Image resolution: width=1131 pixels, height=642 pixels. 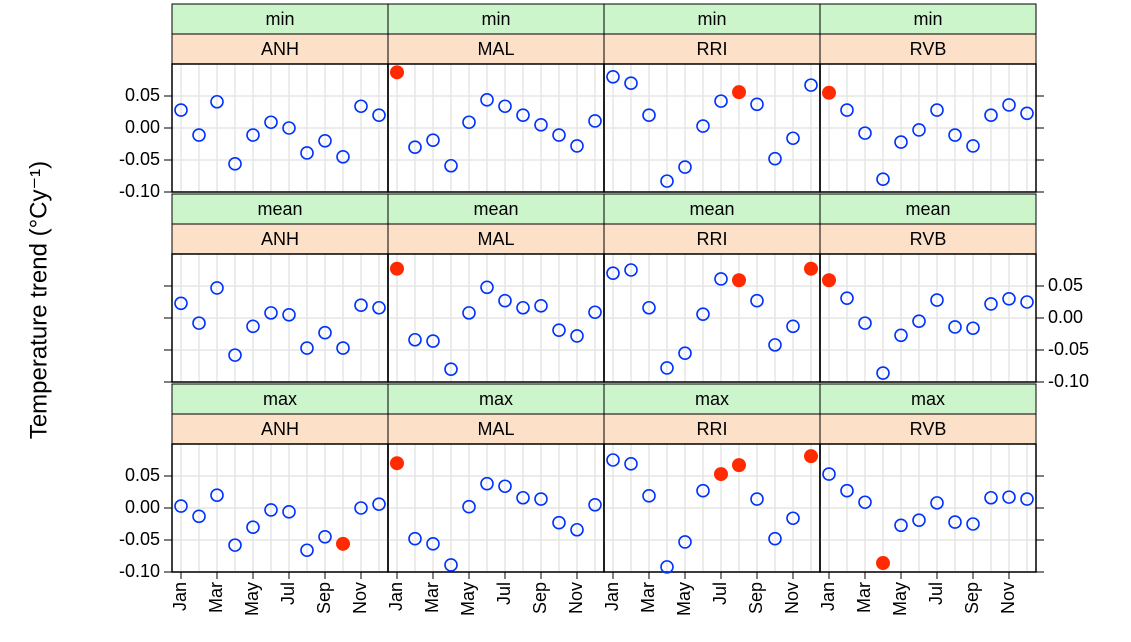 What do you see at coordinates (139, 571) in the screenshot?
I see `y-tick-label: -0.10` at bounding box center [139, 571].